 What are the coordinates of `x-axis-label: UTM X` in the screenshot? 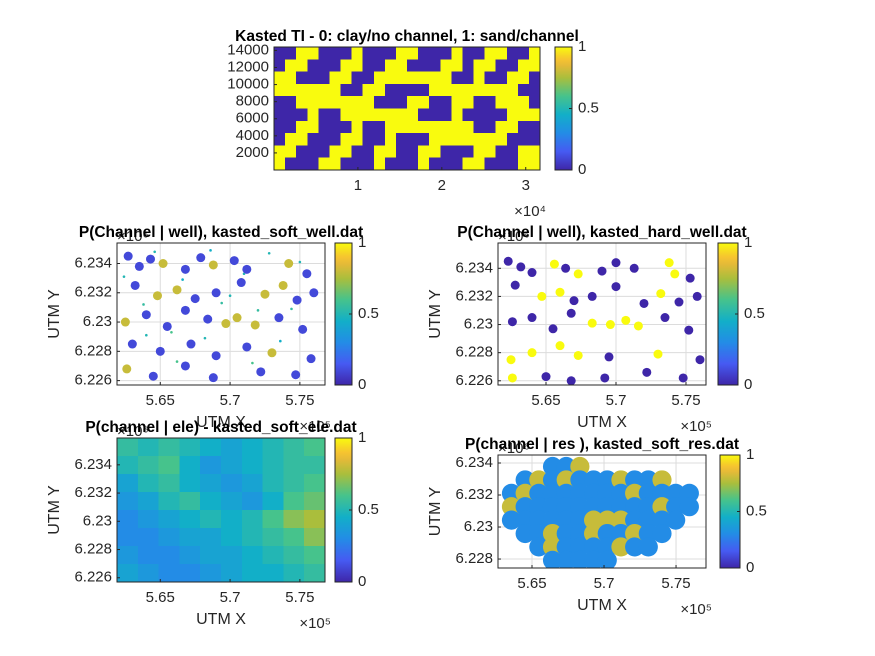 It's located at (602, 422).